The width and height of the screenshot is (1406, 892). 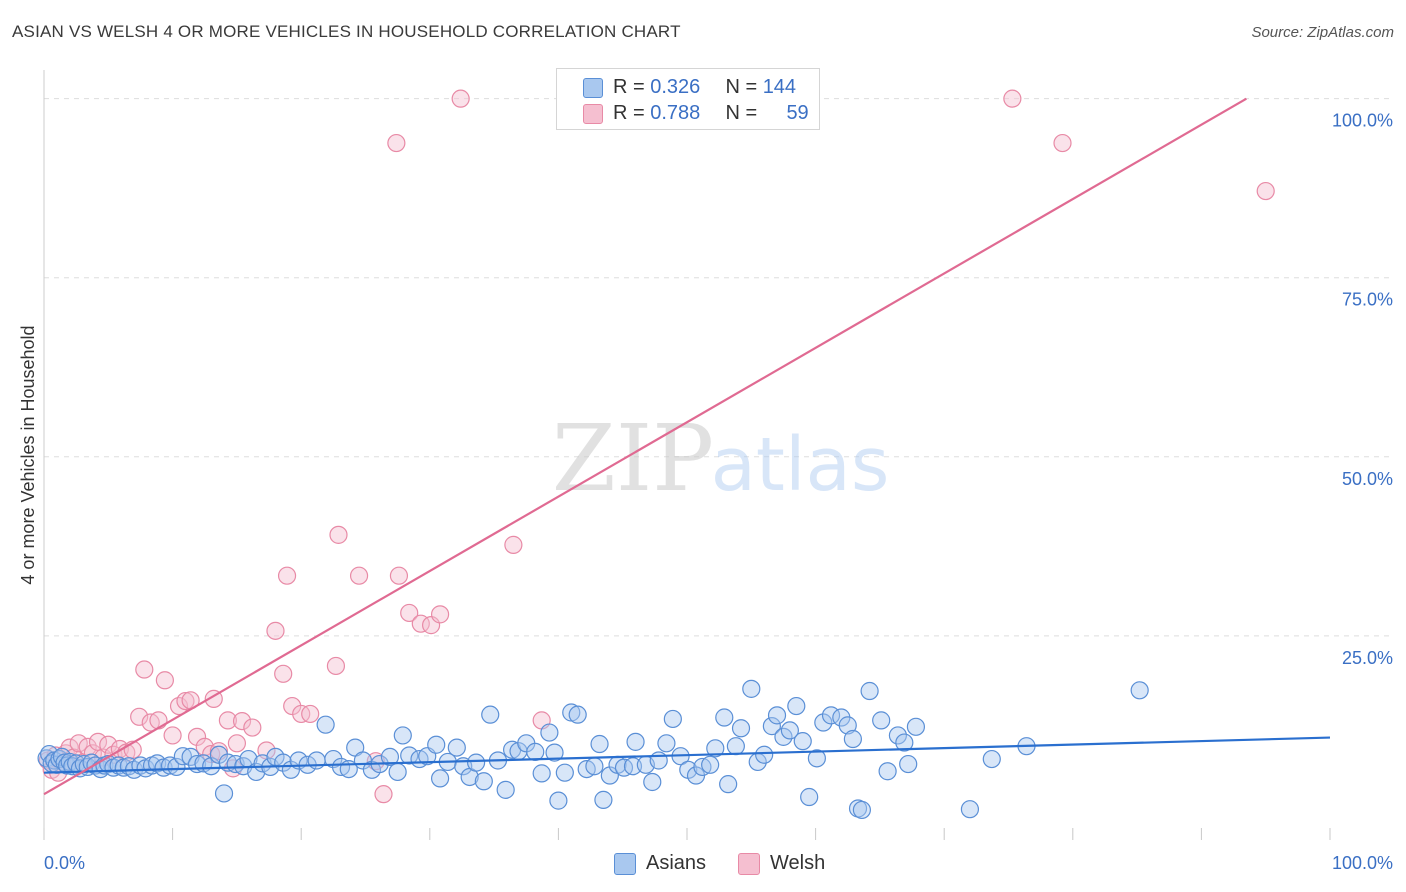 What do you see at coordinates (744, 113) in the screenshot?
I see `legend-n-label: N =` at bounding box center [744, 113].